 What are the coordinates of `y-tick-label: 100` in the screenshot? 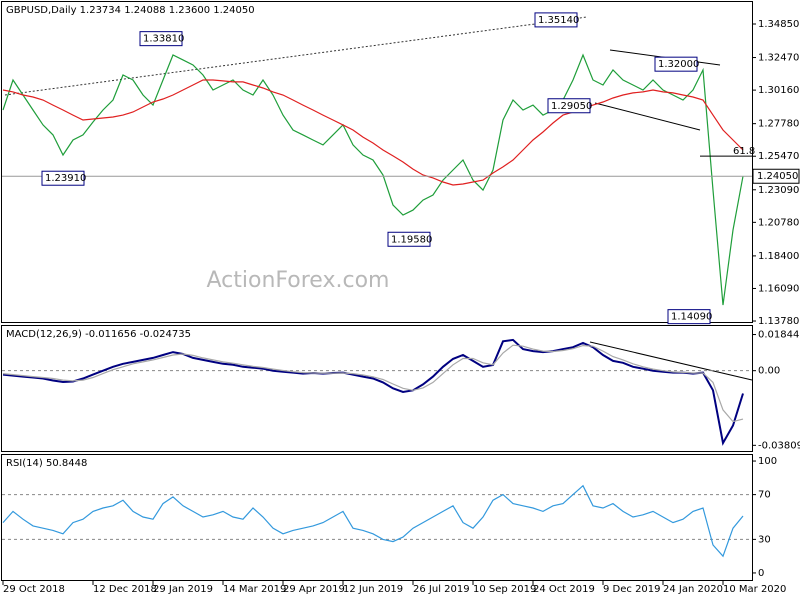 It's located at (767, 461).